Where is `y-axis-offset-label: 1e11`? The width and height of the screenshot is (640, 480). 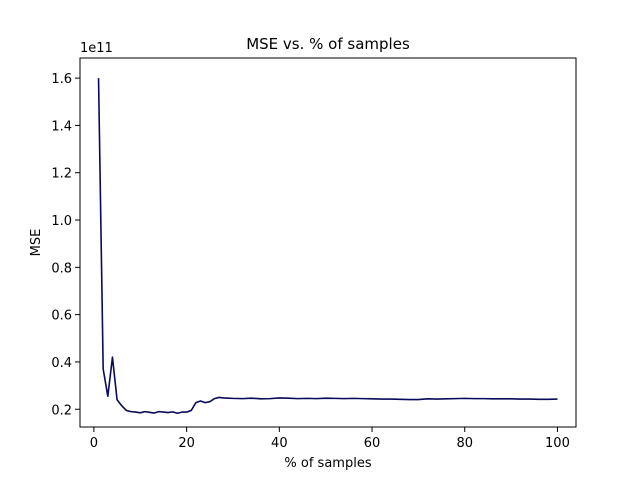 y-axis-offset-label: 1e11 is located at coordinates (96, 48).